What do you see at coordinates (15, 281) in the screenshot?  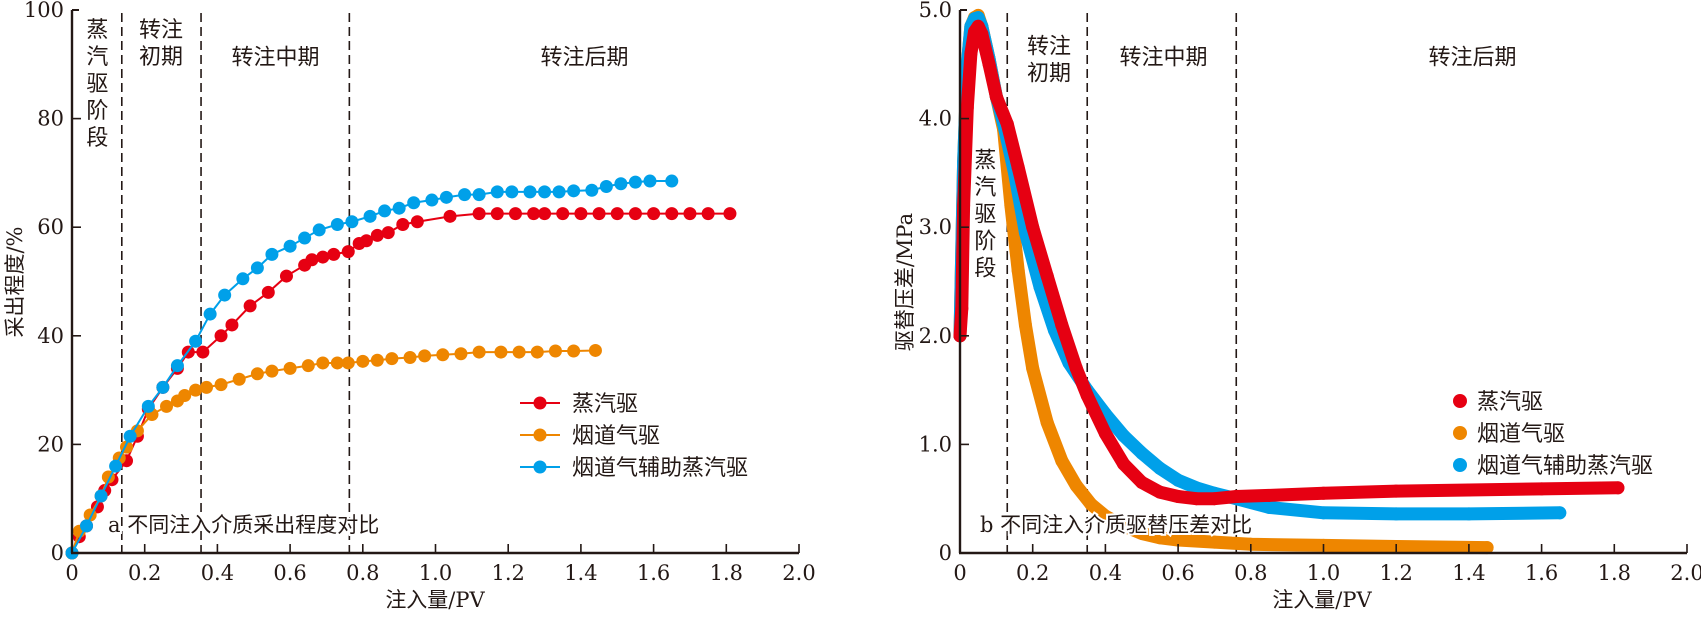 I see `y-axis-label: 采出程度/%` at bounding box center [15, 281].